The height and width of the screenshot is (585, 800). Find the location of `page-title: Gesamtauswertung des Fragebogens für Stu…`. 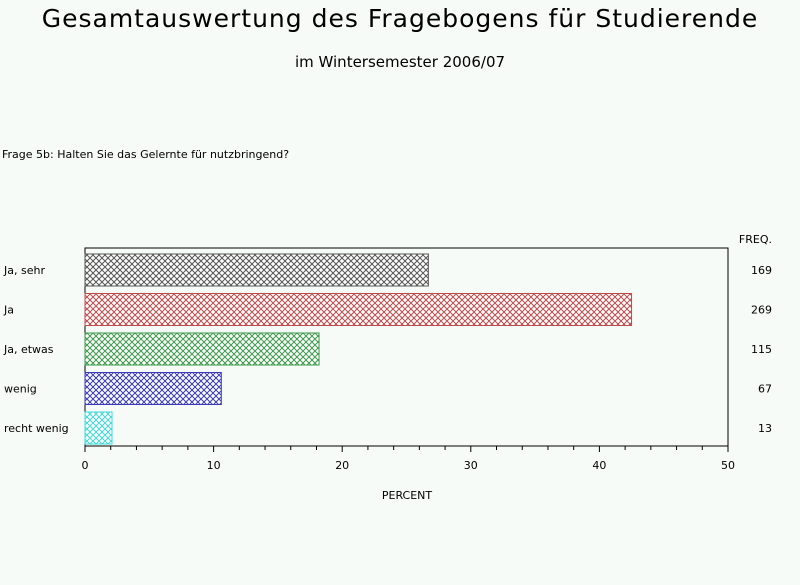

page-title: Gesamtauswertung des Fragebogens für Stu… is located at coordinates (400, 18).